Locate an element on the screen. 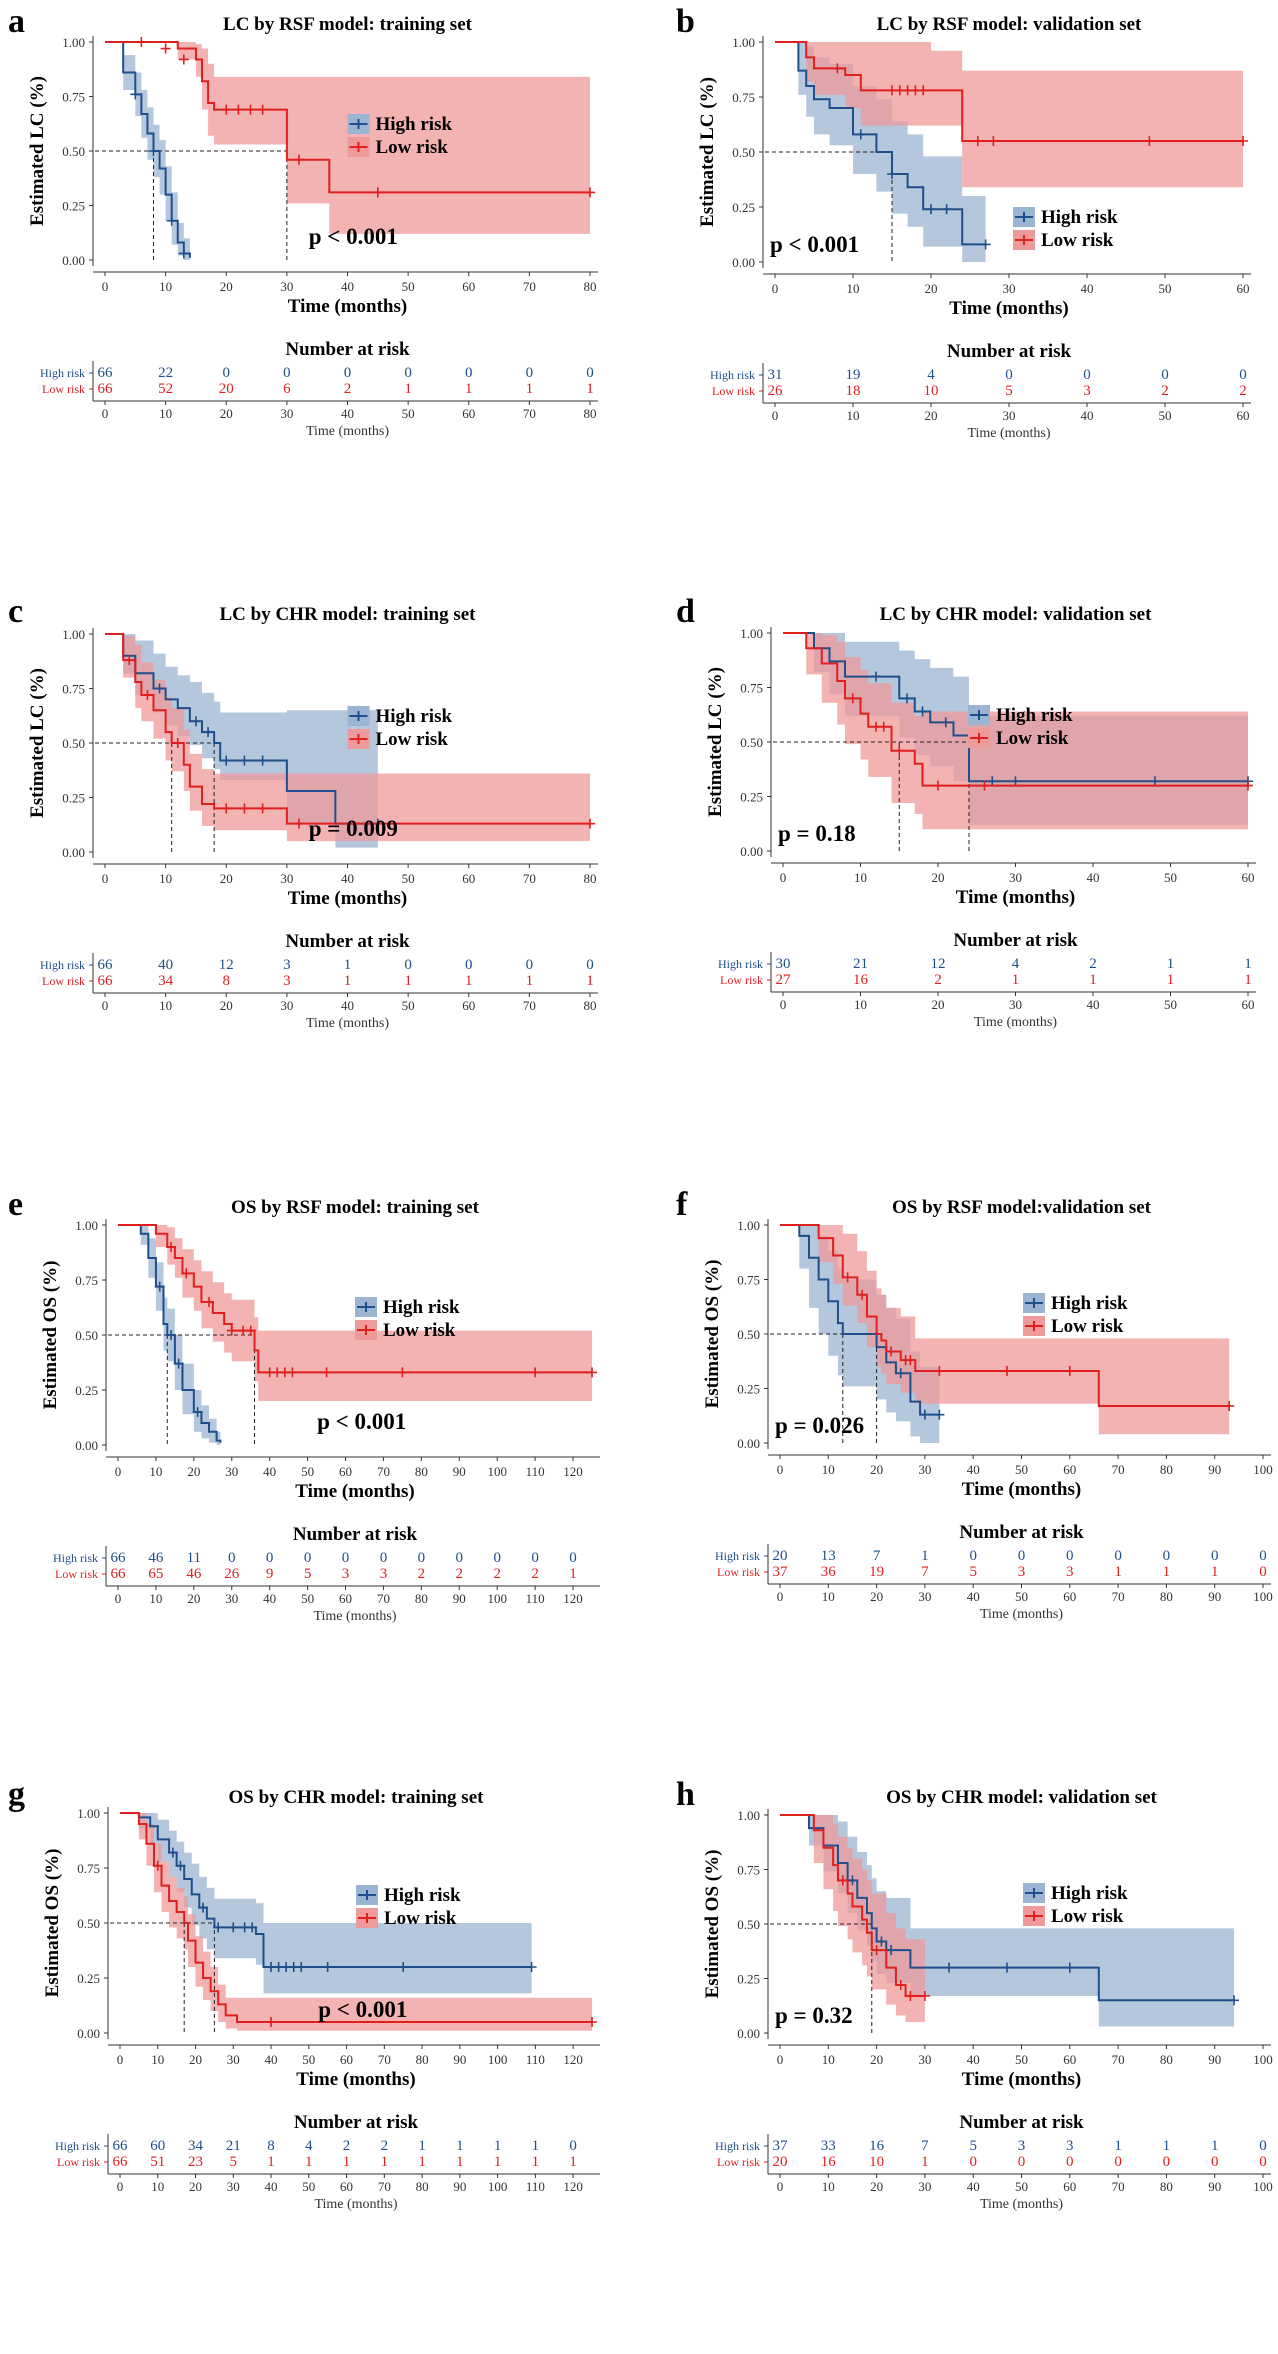 The width and height of the screenshot is (1278, 2354). risk-count-low: 19 is located at coordinates (876, 1572).